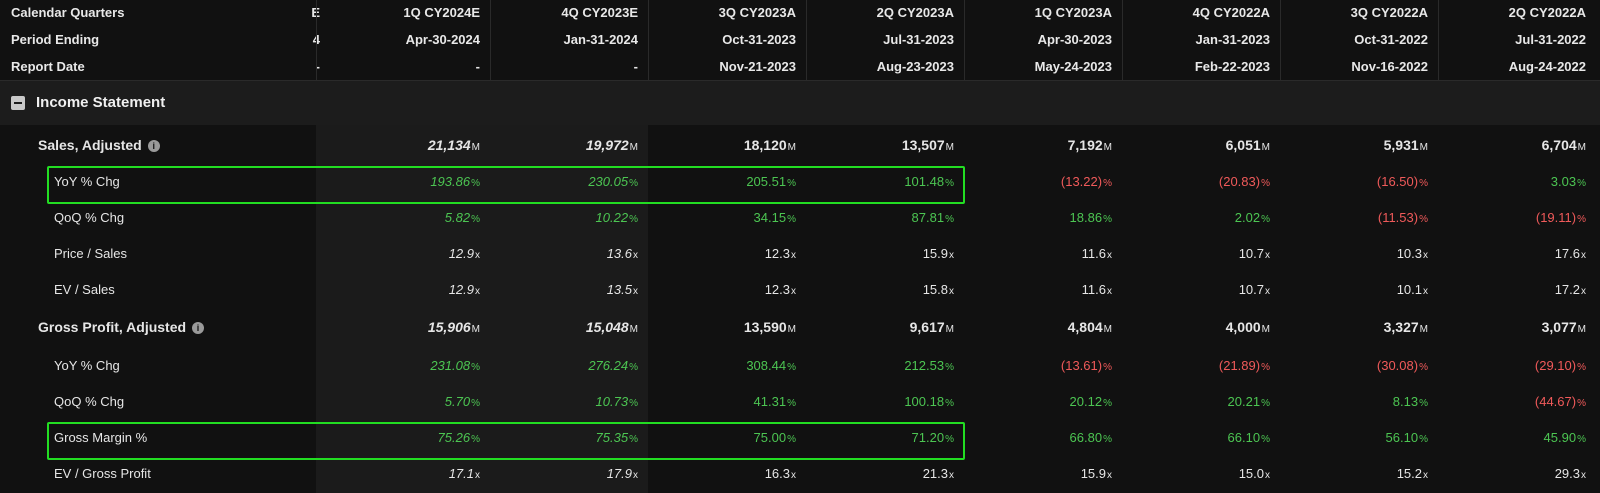  I want to click on cell-value: 6,704M, so click(1564, 145).